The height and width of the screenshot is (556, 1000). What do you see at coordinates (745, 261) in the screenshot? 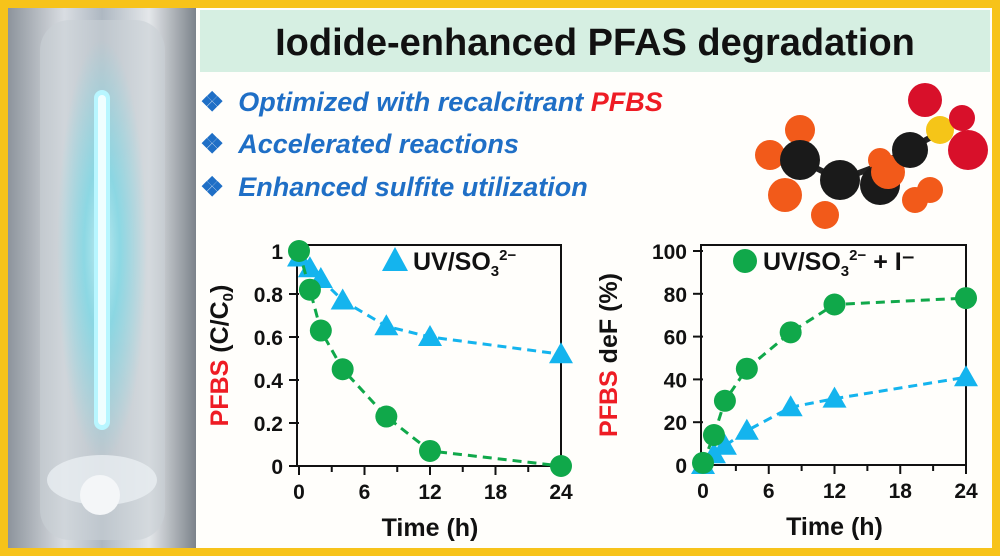
I see `legend-circle-icon` at bounding box center [745, 261].